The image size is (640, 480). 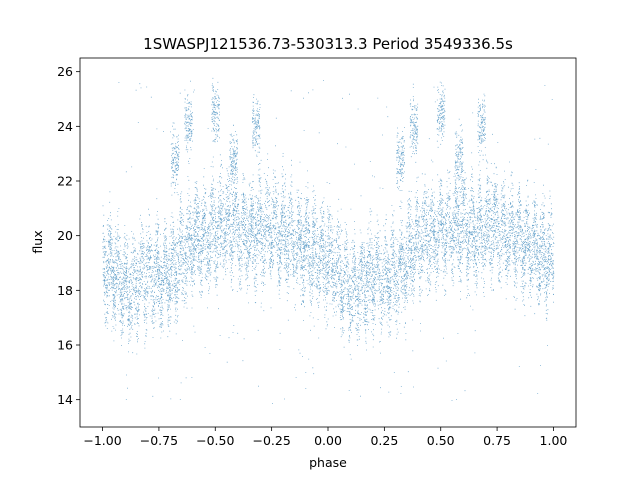 What do you see at coordinates (328, 462) in the screenshot?
I see `x-axis-label: phase` at bounding box center [328, 462].